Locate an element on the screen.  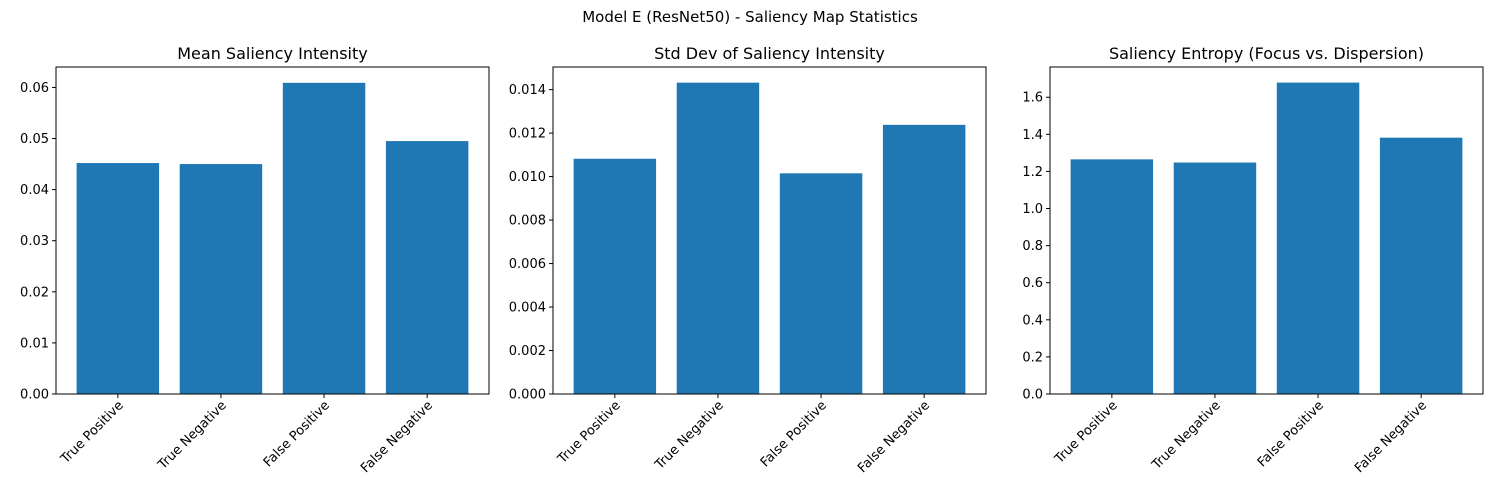
xtick-label-0-2: False Positive is located at coordinates (297, 434).